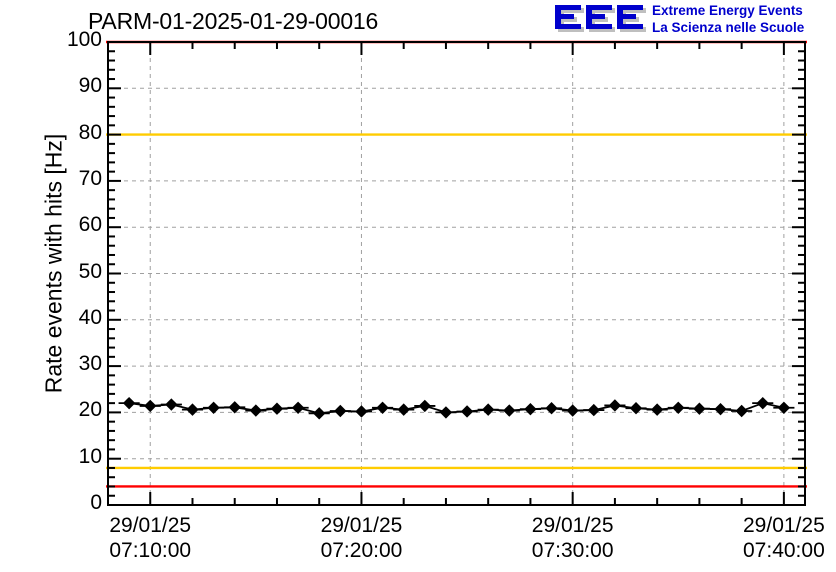  I want to click on y-tick-label: 40, so click(90, 317).